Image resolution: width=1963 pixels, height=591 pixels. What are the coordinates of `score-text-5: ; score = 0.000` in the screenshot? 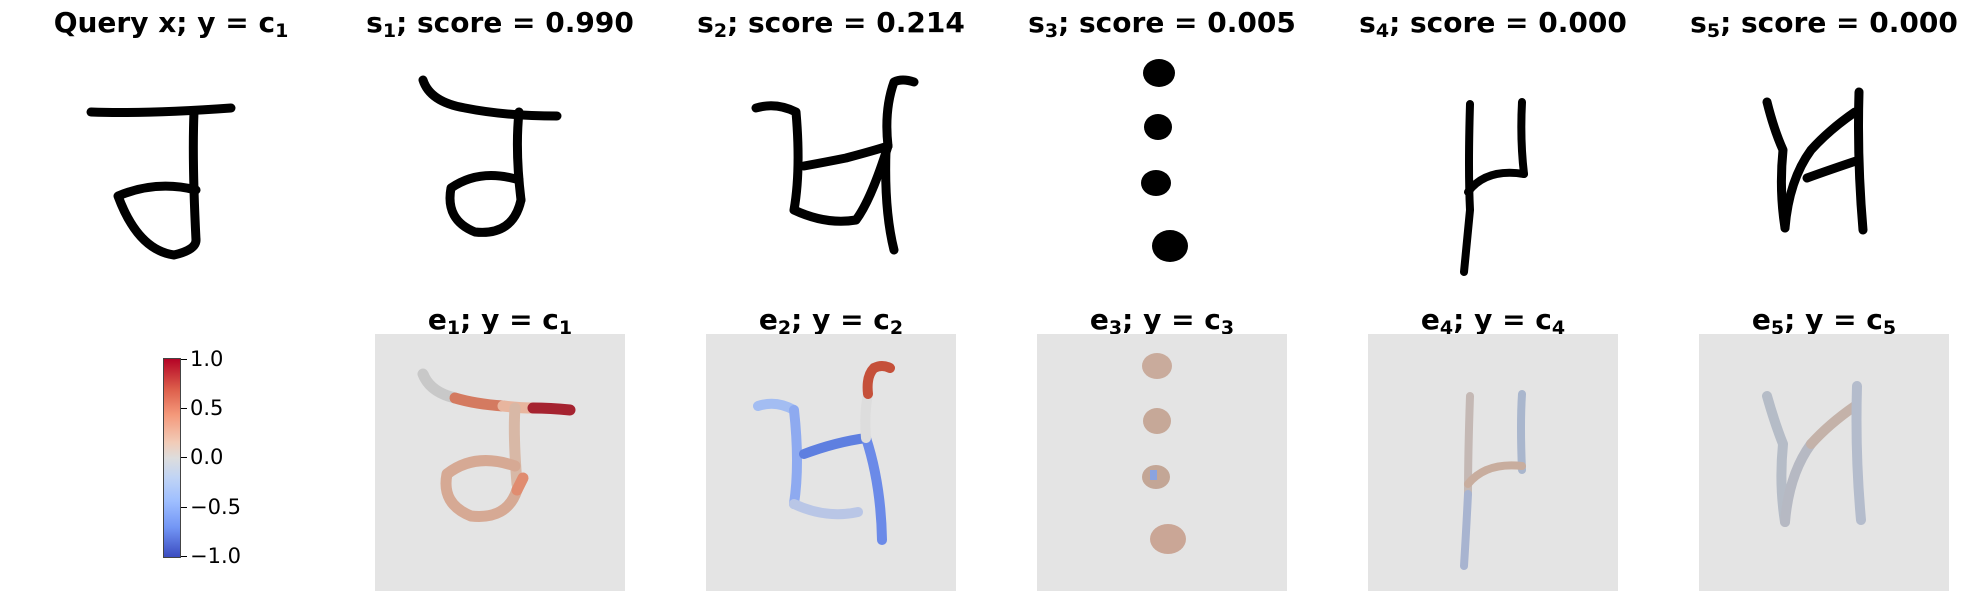 It's located at (1839, 22).